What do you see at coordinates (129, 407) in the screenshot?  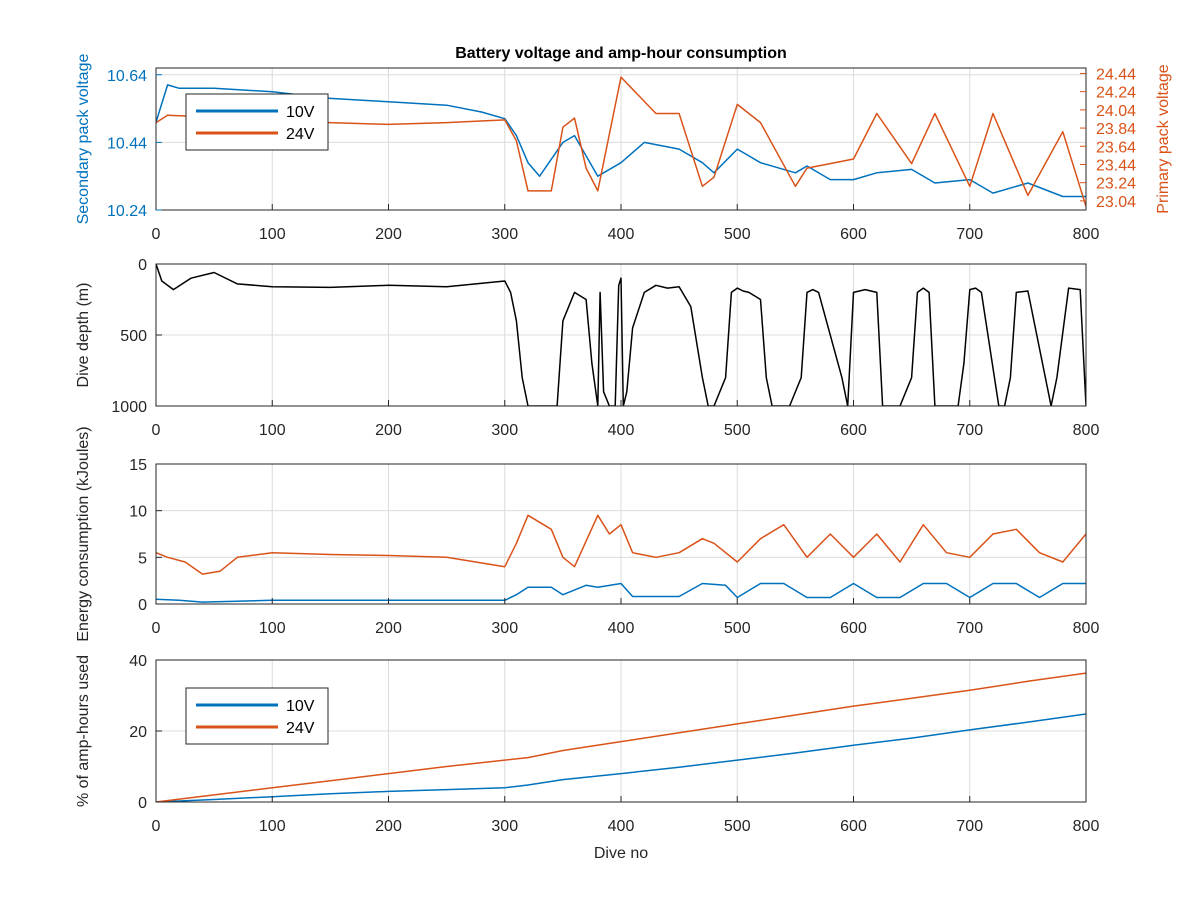 I see `y-tick-label: 1000` at bounding box center [129, 407].